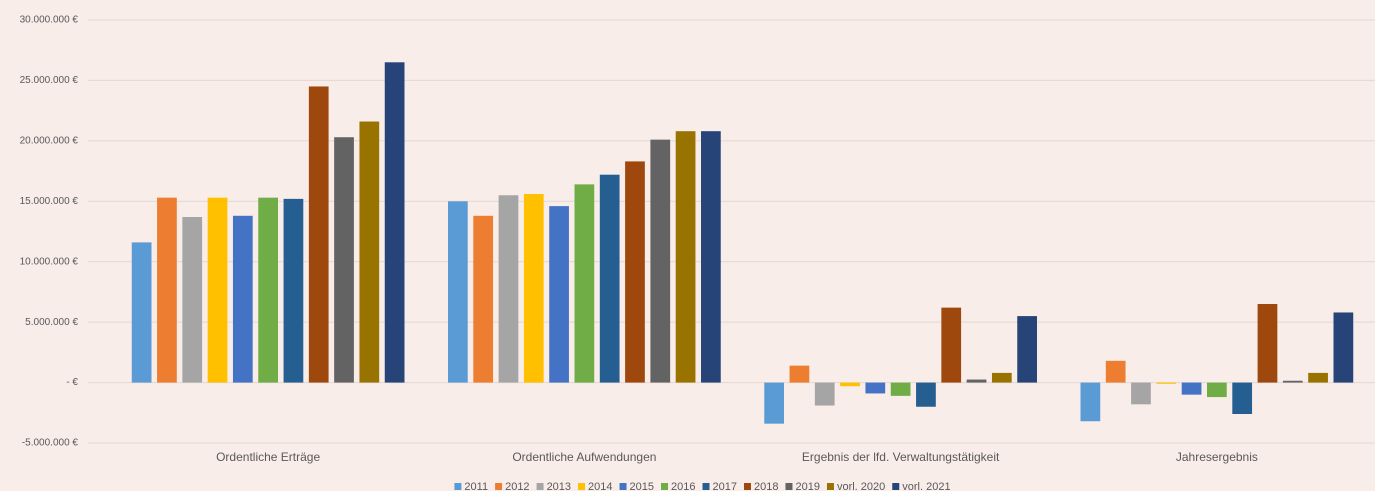 This screenshot has width=1375, height=491. I want to click on legend-label: 2018, so click(766, 486).